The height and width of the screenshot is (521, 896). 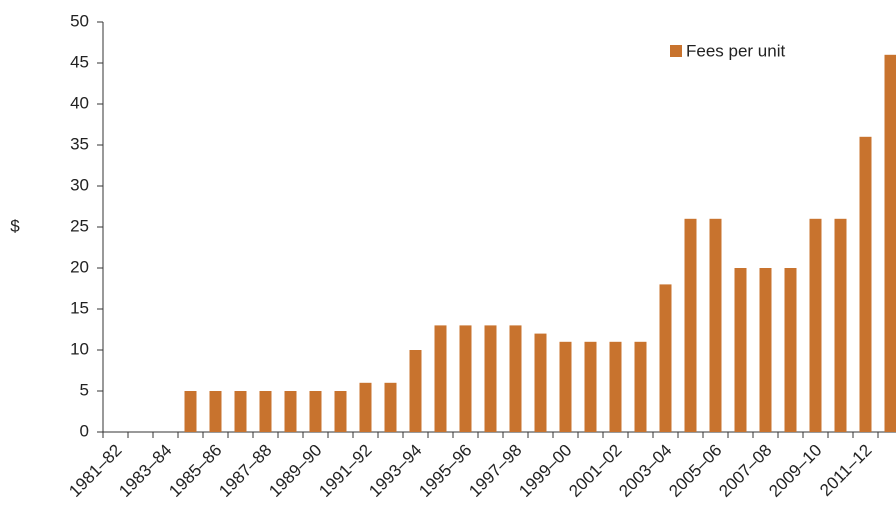 I want to click on x-tick-label: 2005–06, so click(x=695, y=471).